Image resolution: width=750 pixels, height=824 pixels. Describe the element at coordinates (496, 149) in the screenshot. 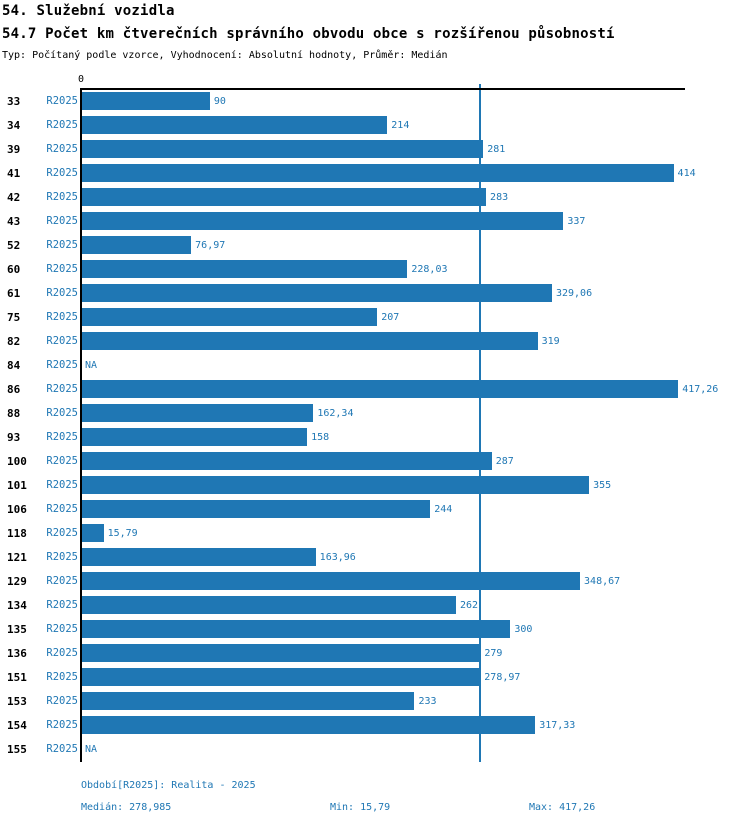

I see `bar-value-label: 281` at that location.